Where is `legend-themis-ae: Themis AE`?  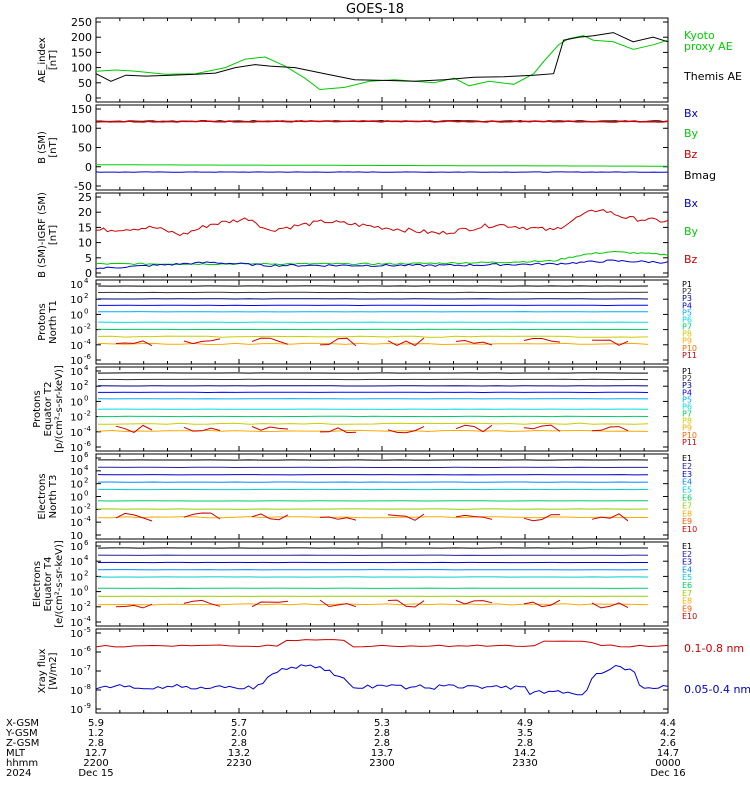 legend-themis-ae: Themis AE is located at coordinates (712, 76).